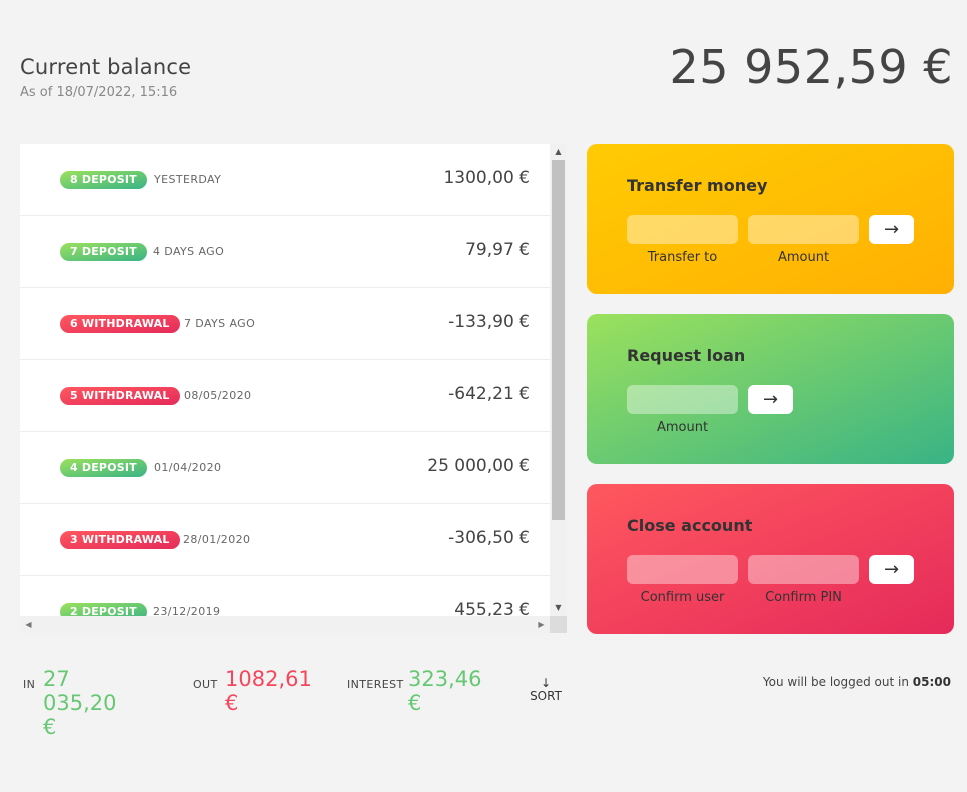 The width and height of the screenshot is (967, 792). Describe the element at coordinates (891, 569) in the screenshot. I see `close-account-submit-button: →` at that location.